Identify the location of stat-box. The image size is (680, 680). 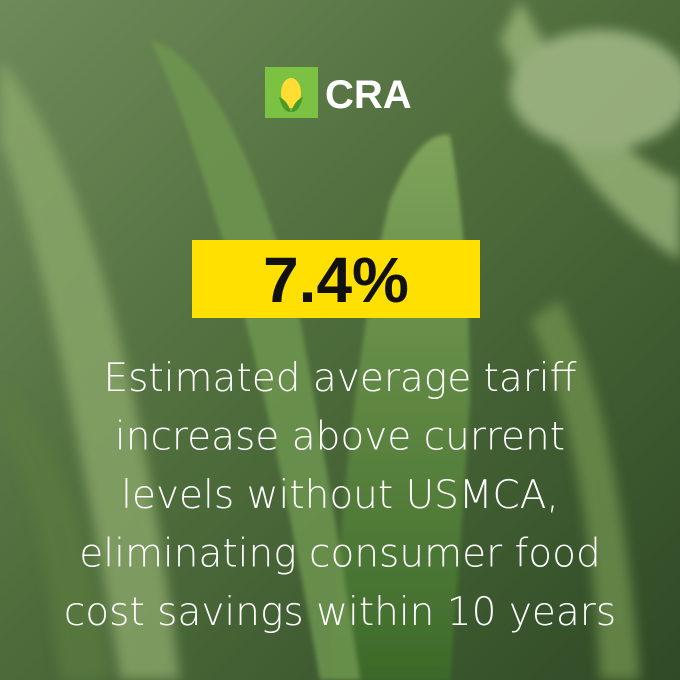
(336, 279).